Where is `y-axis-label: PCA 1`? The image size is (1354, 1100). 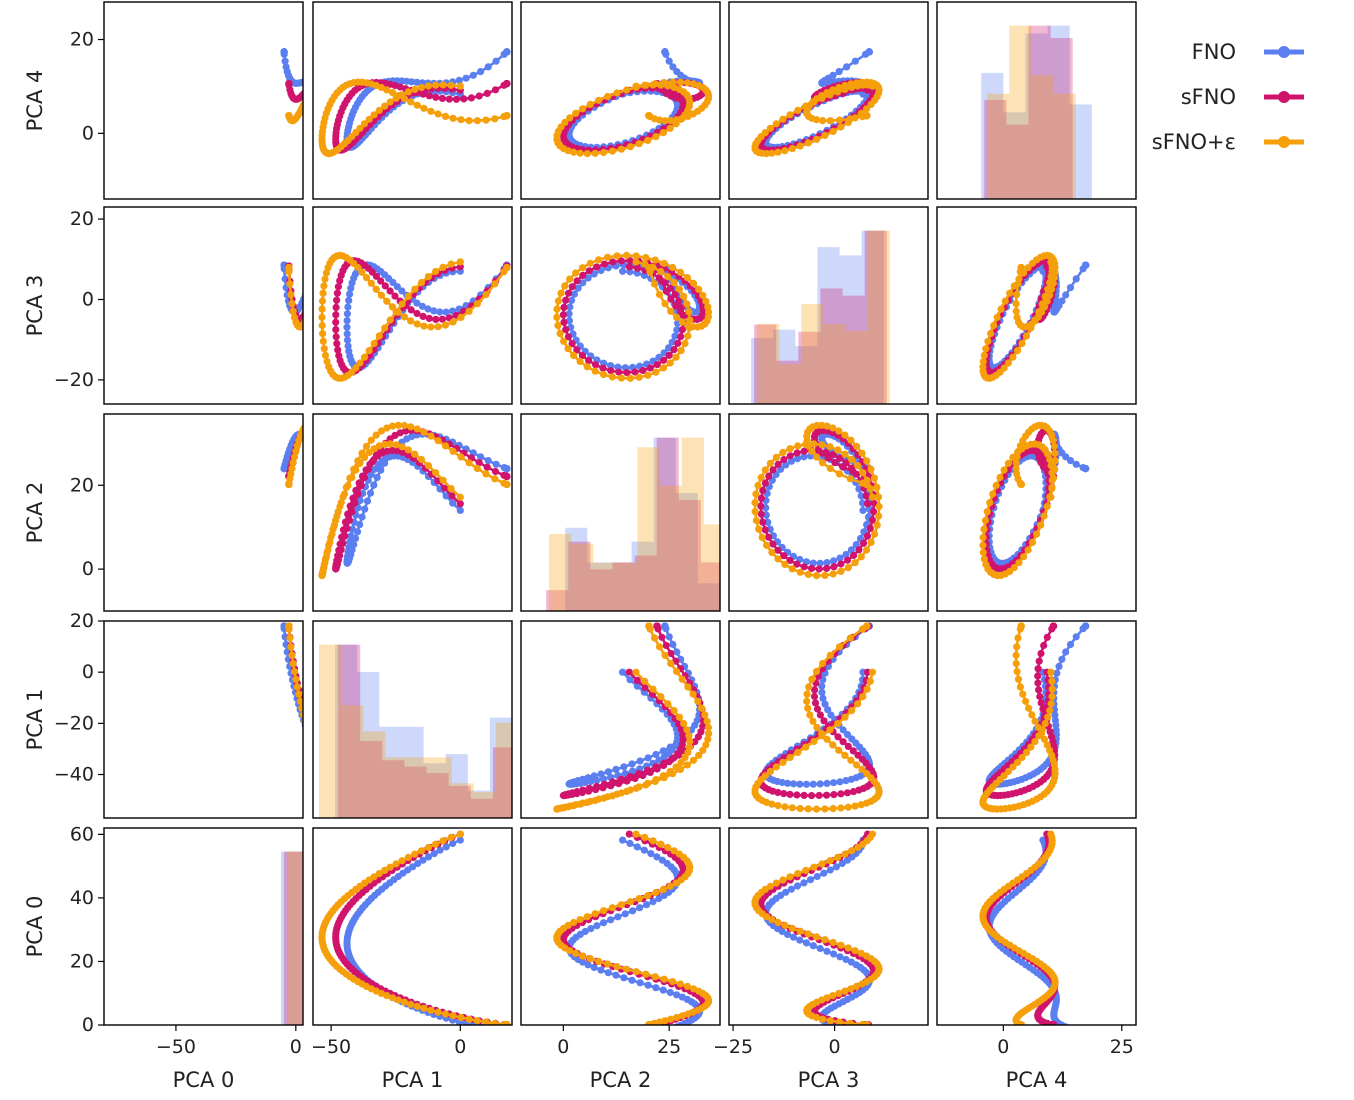 y-axis-label: PCA 1 is located at coordinates (35, 720).